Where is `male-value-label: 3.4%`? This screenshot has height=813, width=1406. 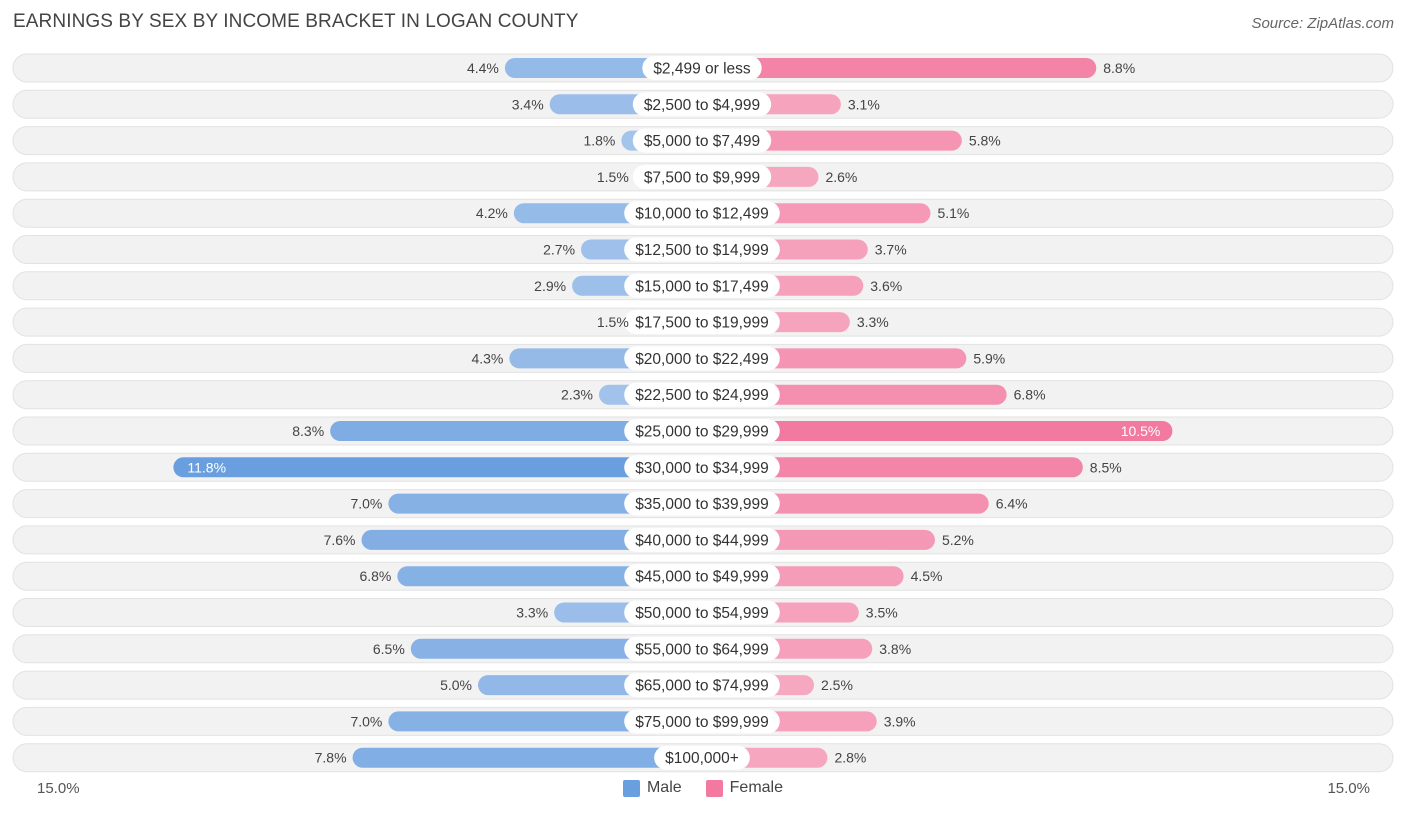 male-value-label: 3.4% is located at coordinates (528, 104).